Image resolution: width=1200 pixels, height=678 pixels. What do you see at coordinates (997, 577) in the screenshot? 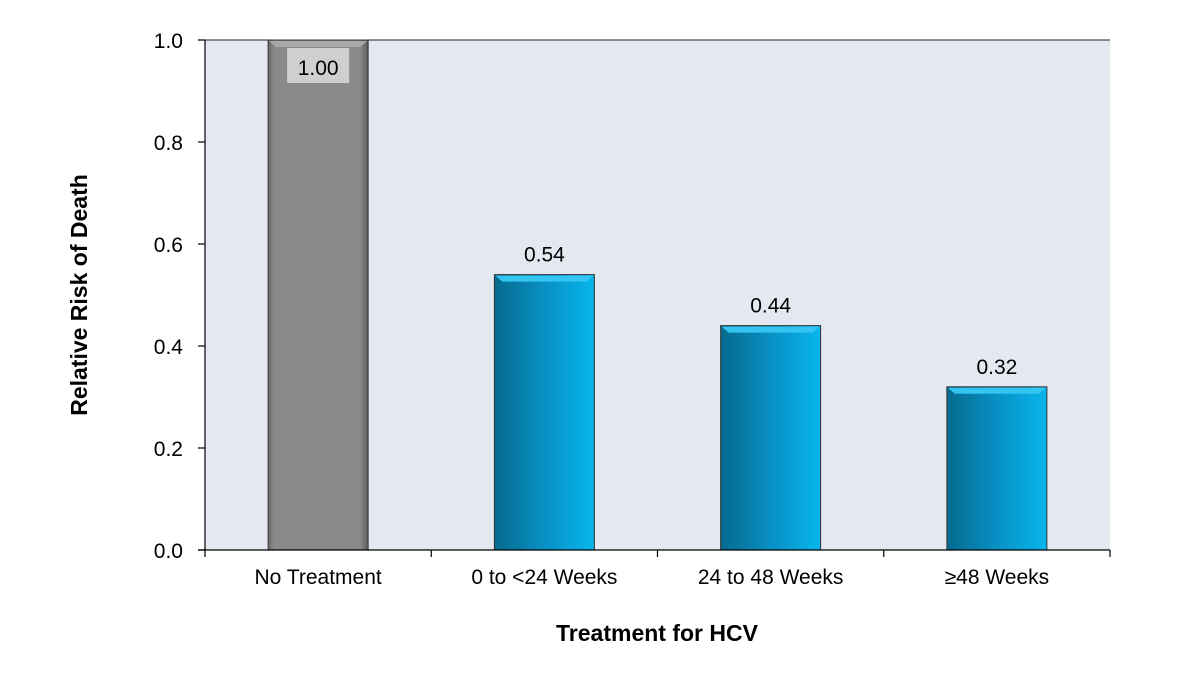
I see `x-tick-label: ≥48 Weeks` at bounding box center [997, 577].